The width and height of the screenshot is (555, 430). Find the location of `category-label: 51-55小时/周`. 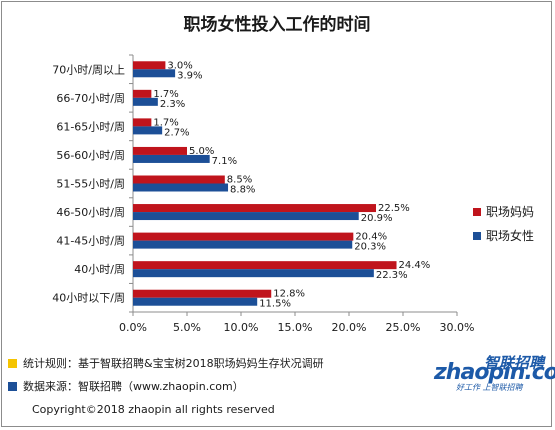

category-label: 51-55小时/周 is located at coordinates (90, 184).